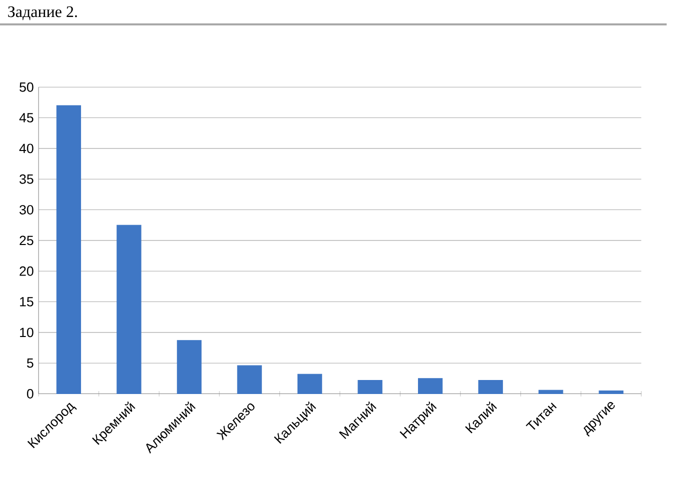 The image size is (691, 487). I want to click on y-tick-label: 0, so click(30, 393).